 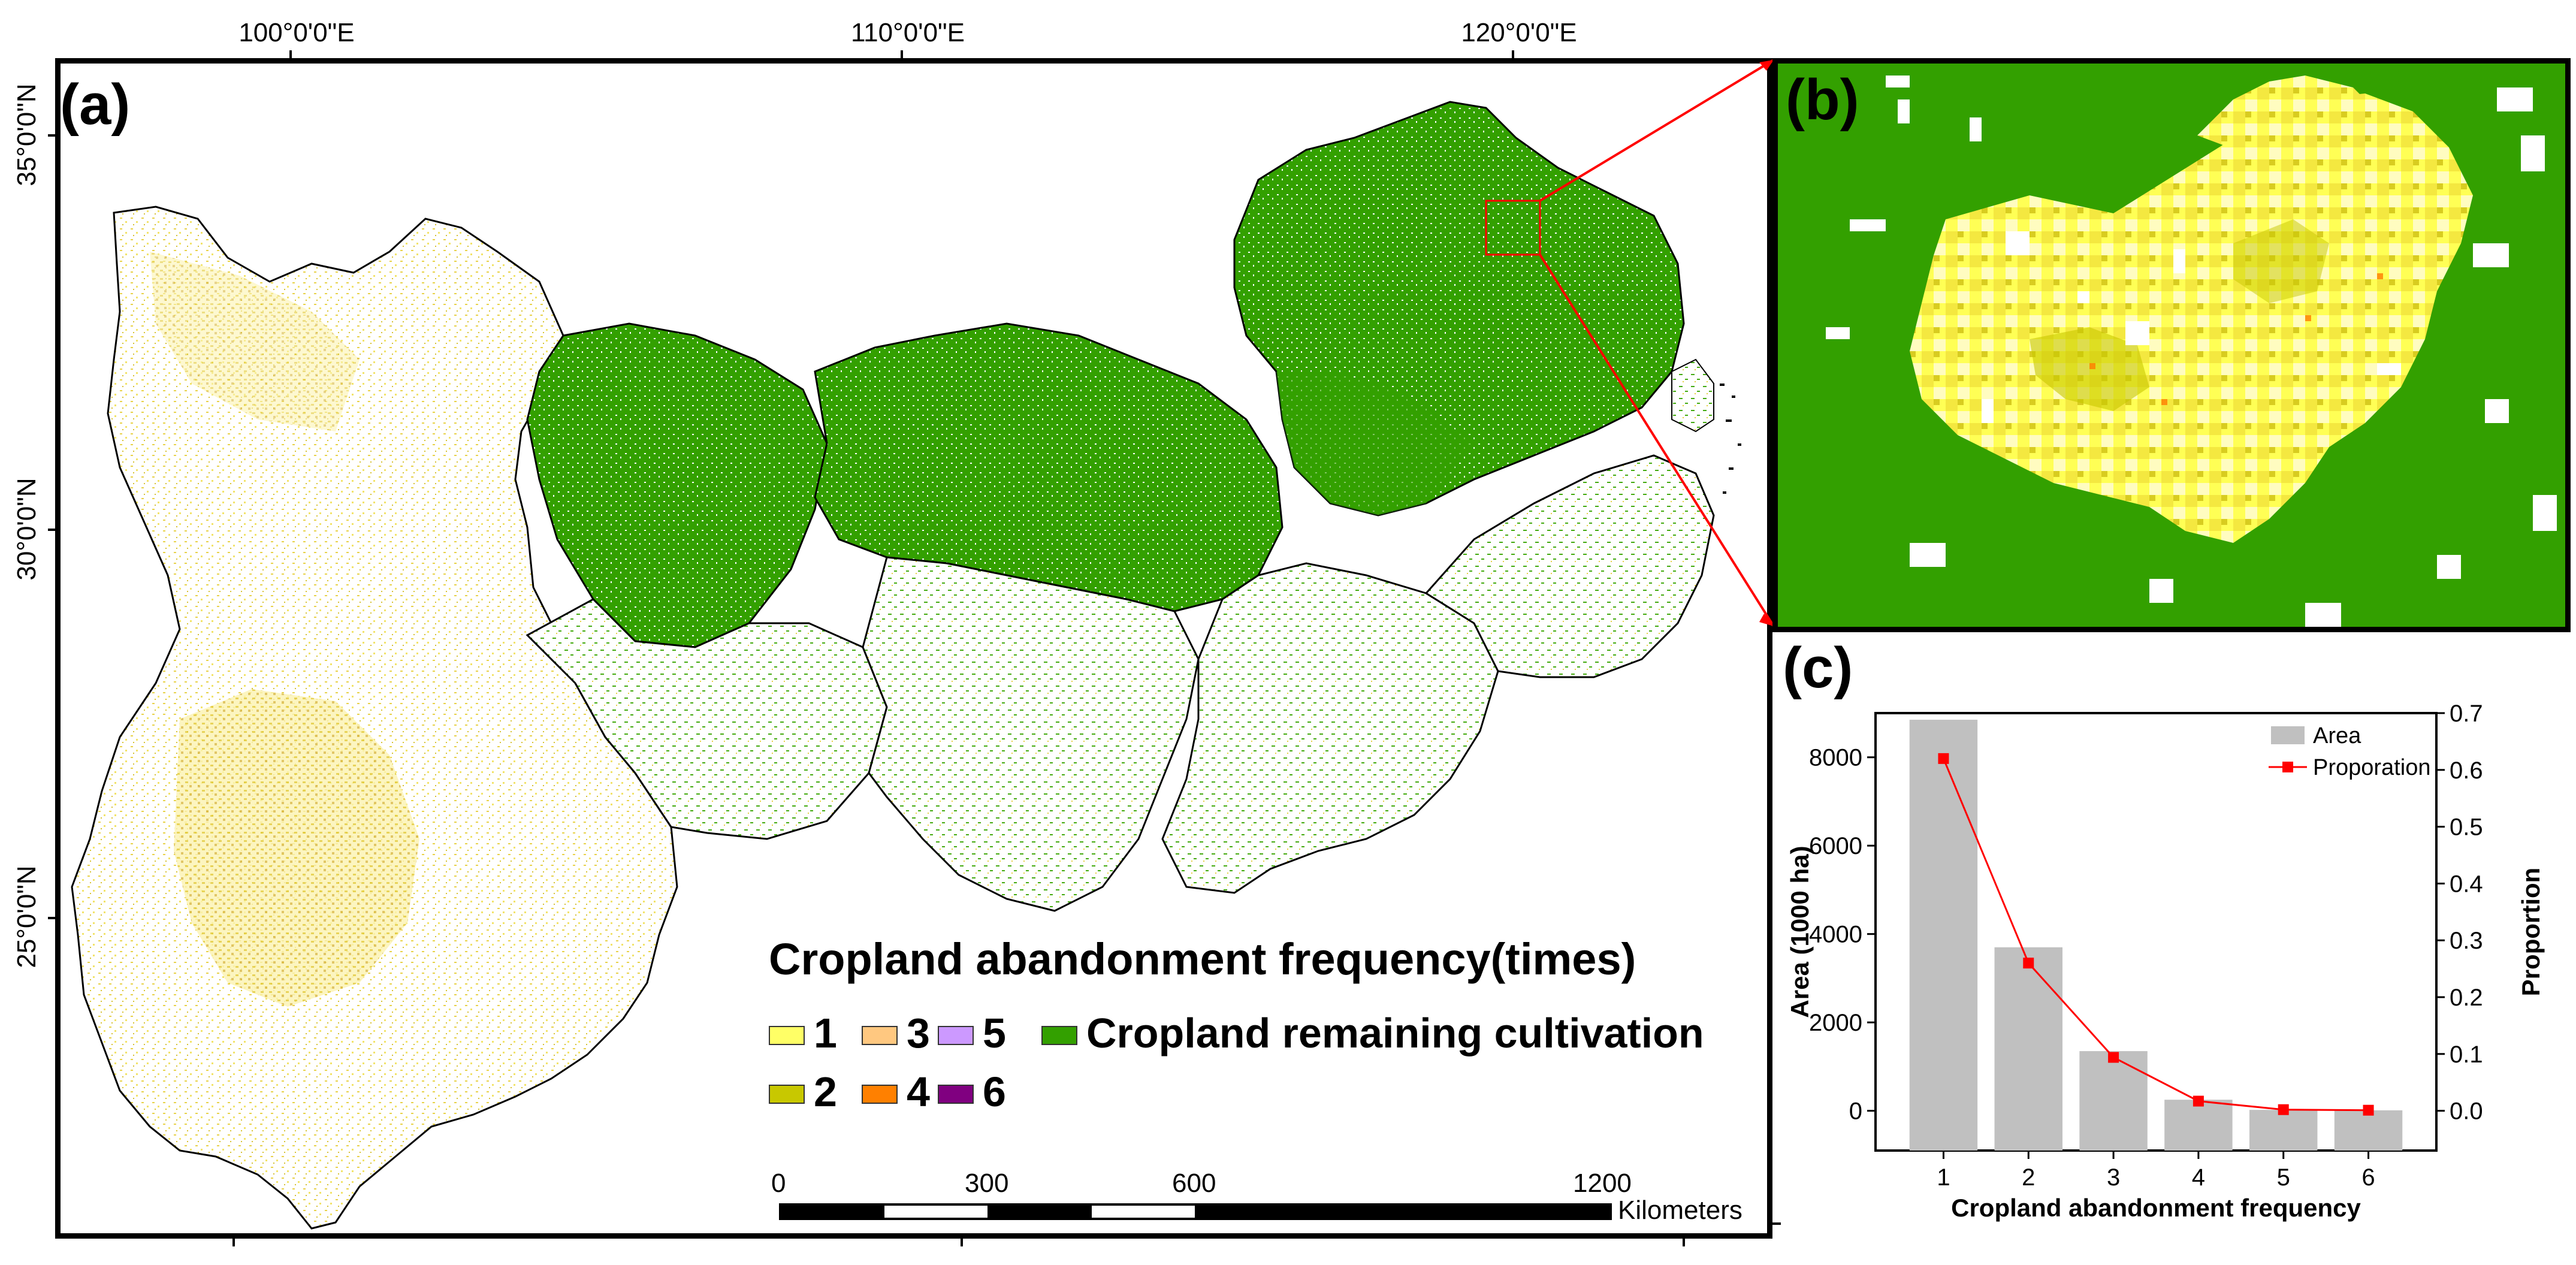 I want to click on y-tick-label: 6000, so click(x=1836, y=846).